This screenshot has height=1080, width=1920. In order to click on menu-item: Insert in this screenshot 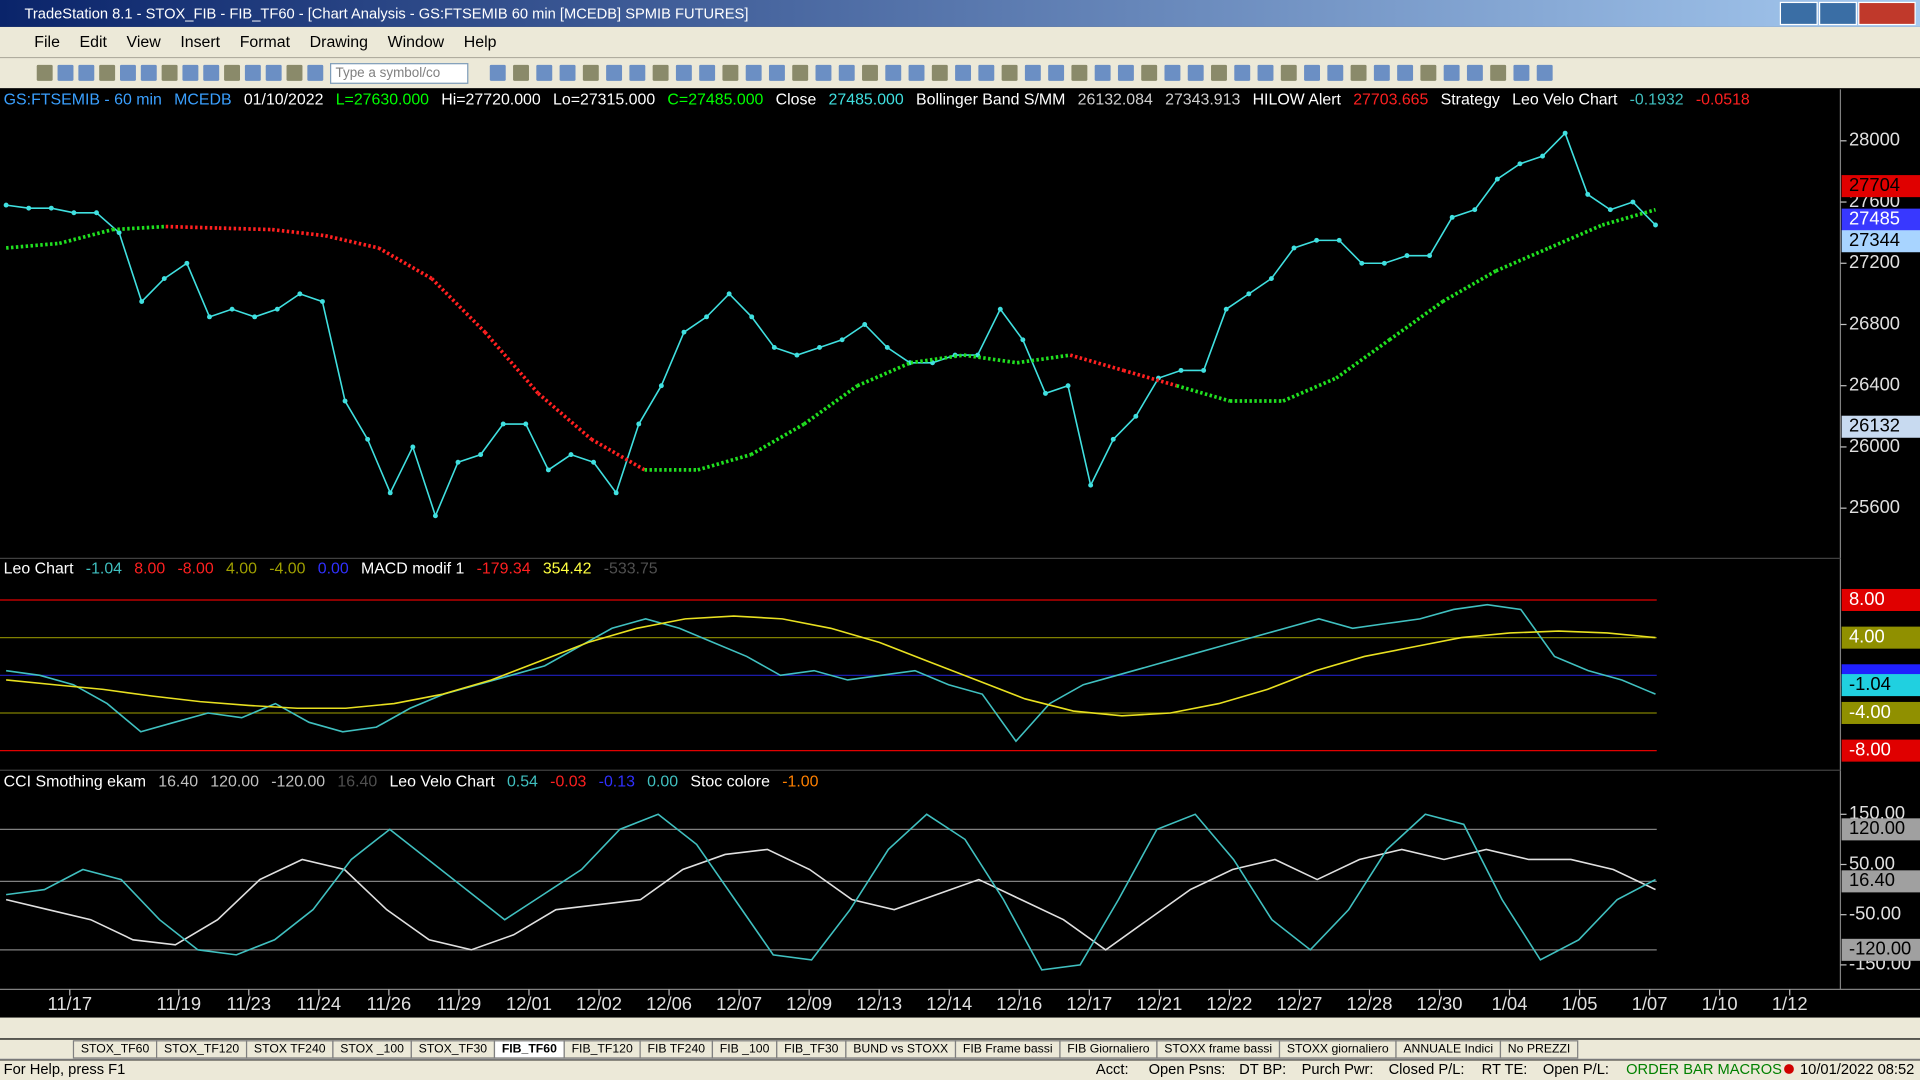, I will do `click(200, 42)`.